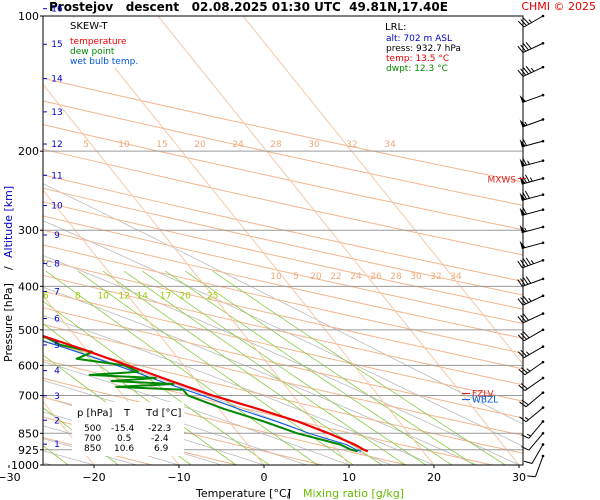  Describe the element at coordinates (38, 265) in the screenshot. I see `isotherm-label: -10 °C` at that location.